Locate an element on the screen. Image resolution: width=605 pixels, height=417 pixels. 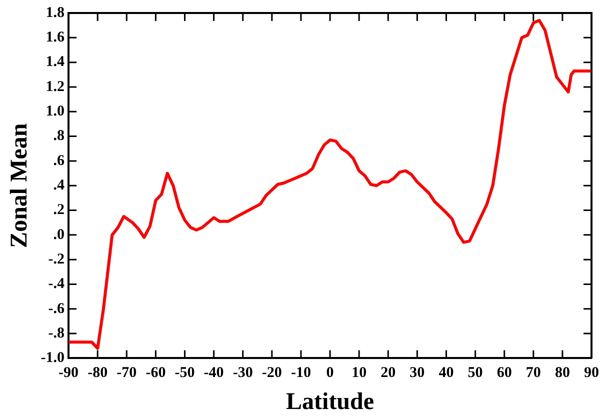
y-tick-label: .0 is located at coordinates (59, 234).